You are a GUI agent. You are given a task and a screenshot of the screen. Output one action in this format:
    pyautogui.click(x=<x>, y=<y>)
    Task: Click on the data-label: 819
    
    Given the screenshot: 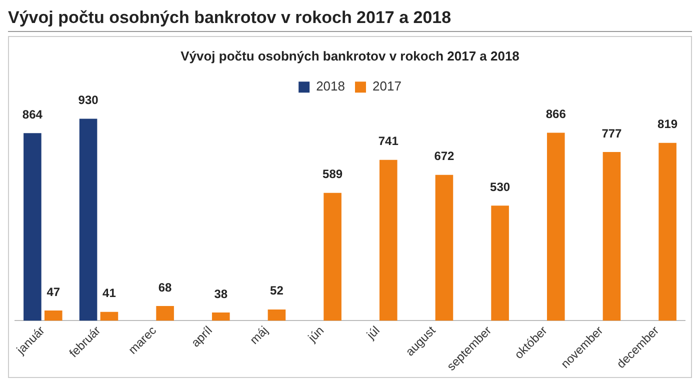 What is the action you would take?
    pyautogui.click(x=668, y=124)
    